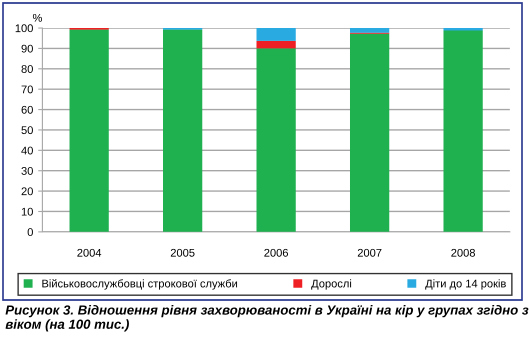 This screenshot has height=342, width=530. I want to click on legend-label: Дорослі, so click(331, 284).